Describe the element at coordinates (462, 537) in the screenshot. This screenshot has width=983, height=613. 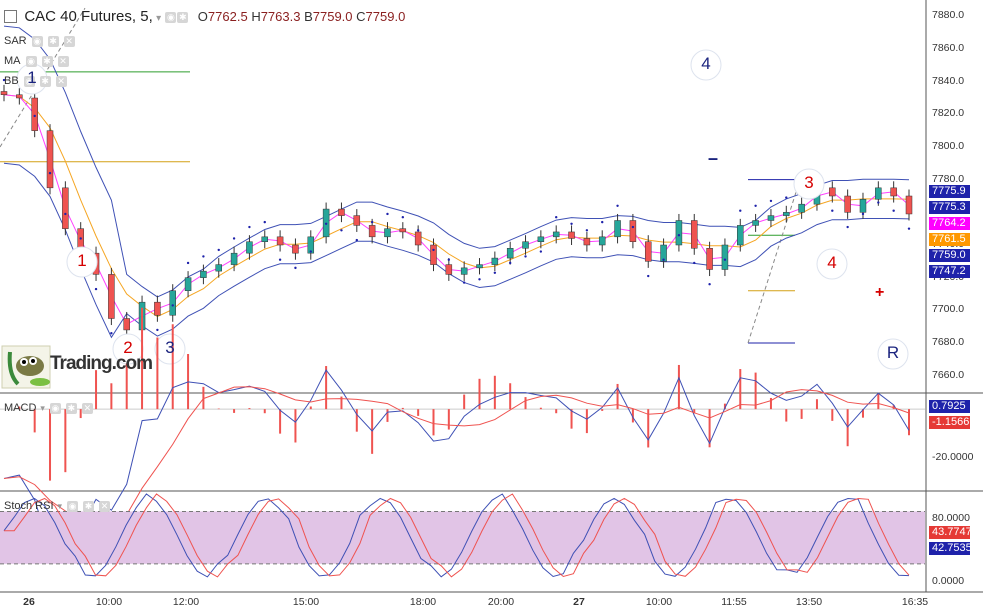
I see `stoch-band` at that location.